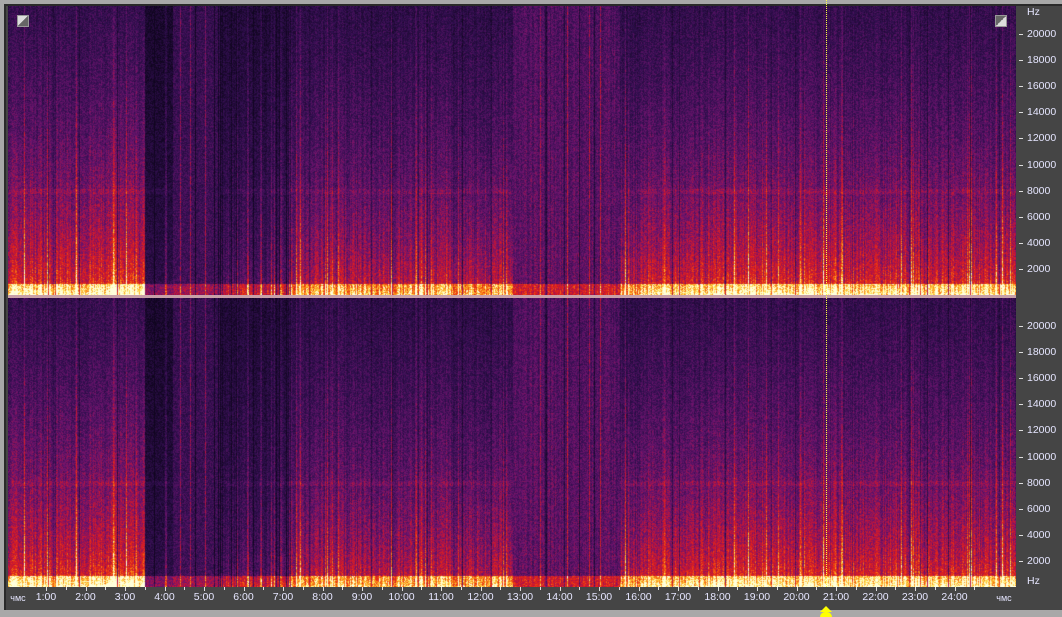 The height and width of the screenshot is (617, 1062). I want to click on playhead-line, so click(826, 293).